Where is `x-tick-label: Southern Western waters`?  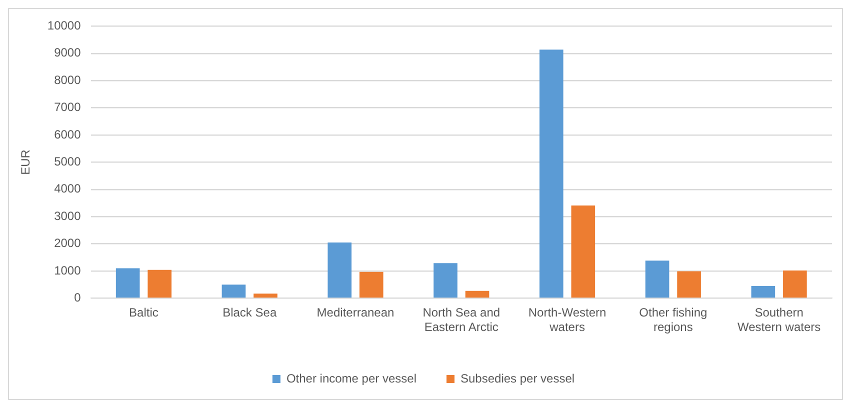
x-tick-label: Southern Western waters is located at coordinates (779, 320).